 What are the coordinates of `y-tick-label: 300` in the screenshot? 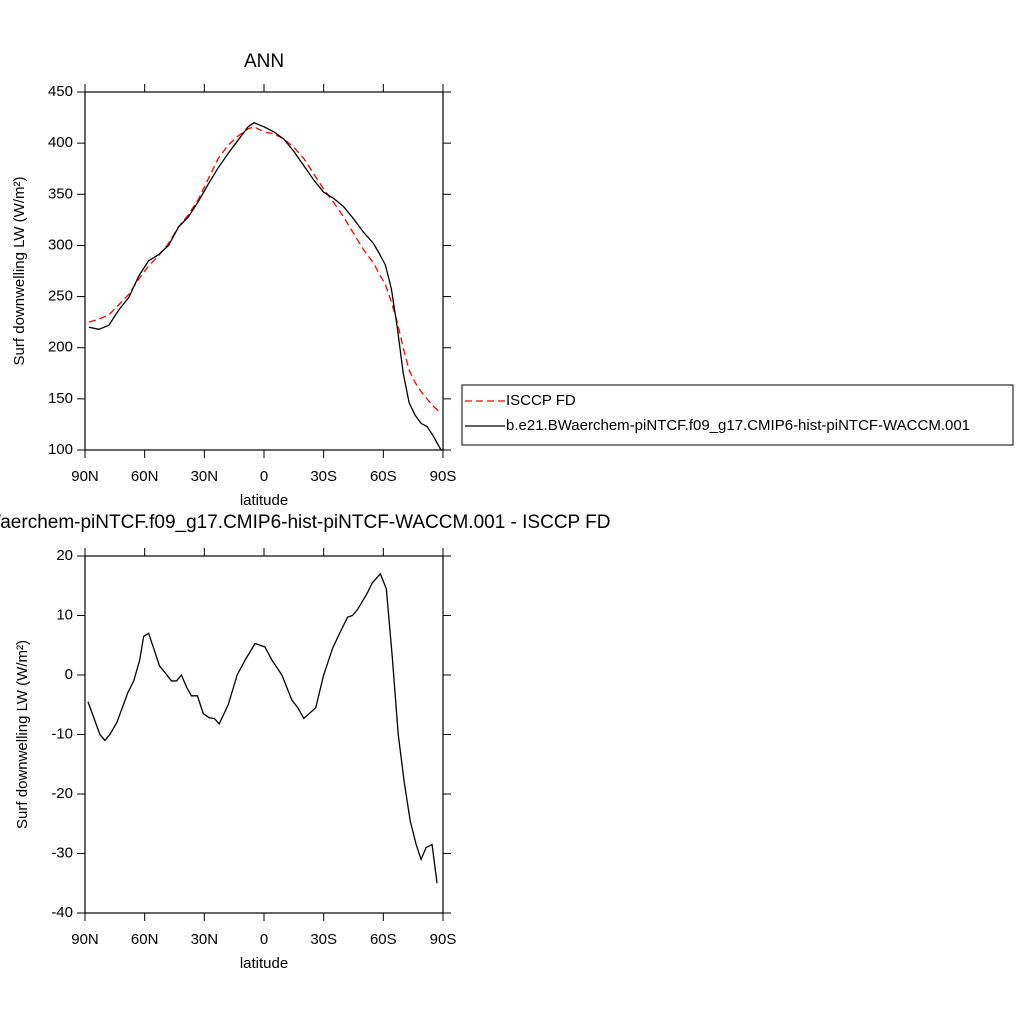 It's located at (60, 244).